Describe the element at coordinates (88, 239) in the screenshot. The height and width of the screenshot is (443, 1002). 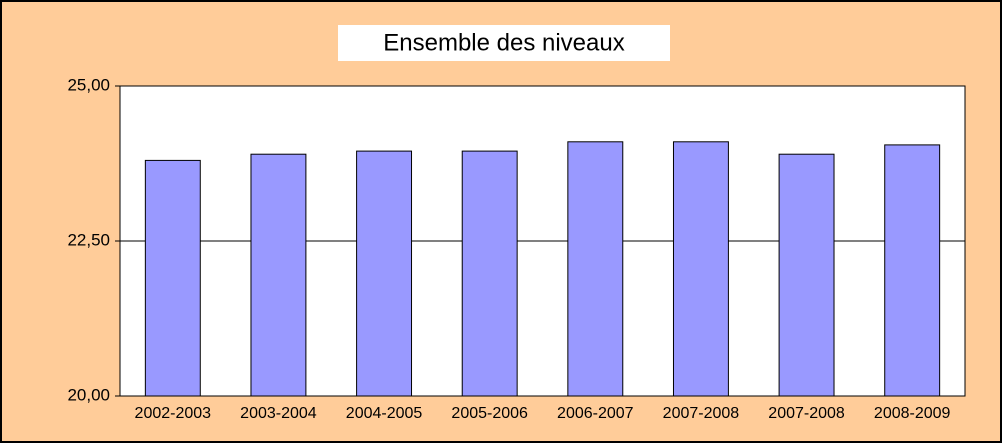
I see `y-tick-label: 22,50` at that location.